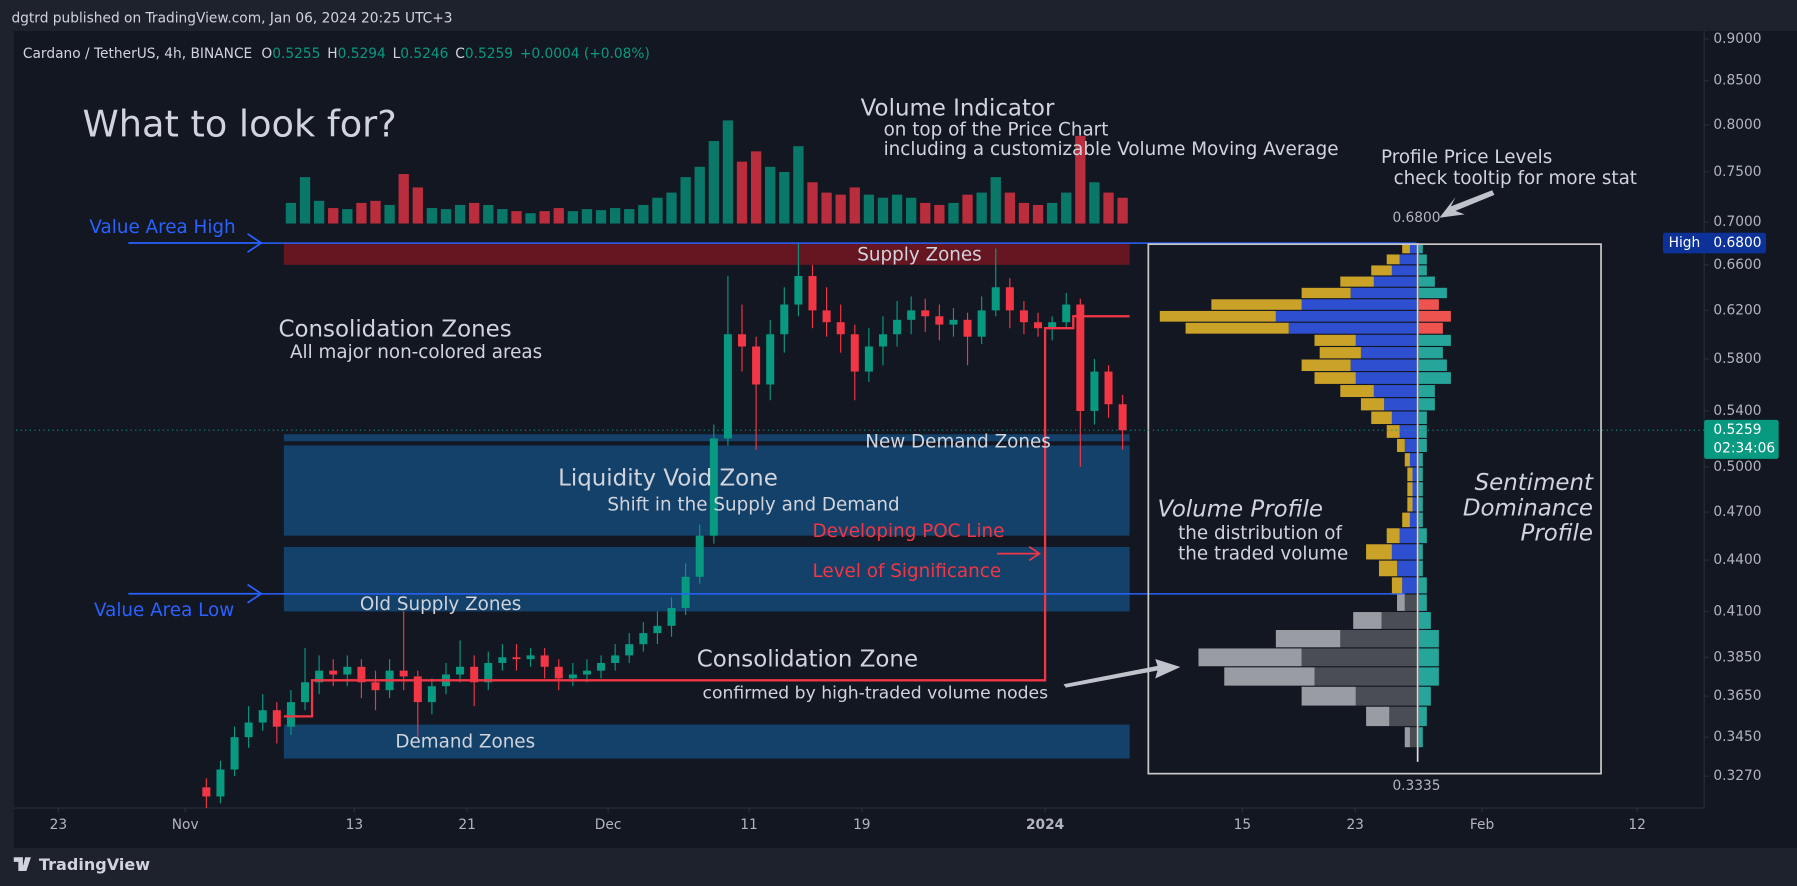  Describe the element at coordinates (362, 54) in the screenshot. I see `legend-value: 0.5294` at that location.